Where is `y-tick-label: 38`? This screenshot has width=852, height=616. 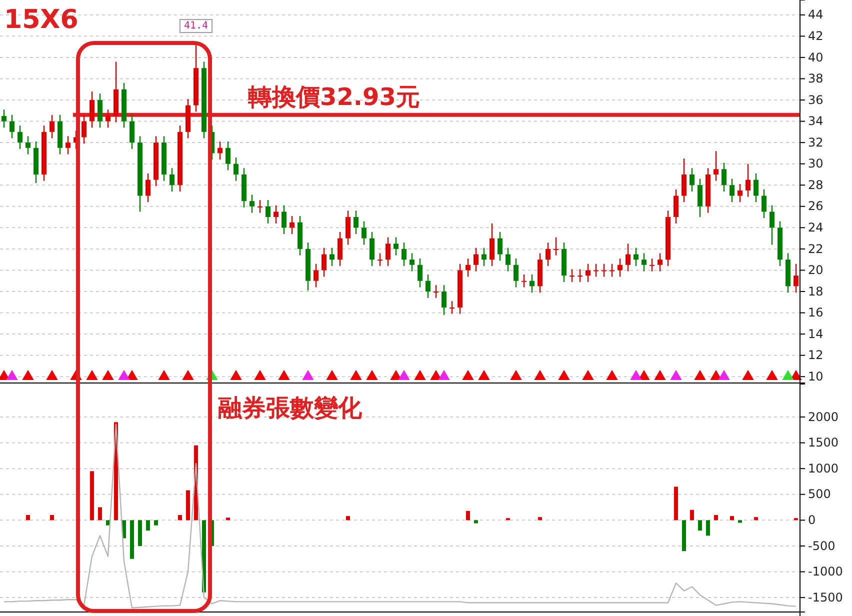 y-tick-label: 38 is located at coordinates (816, 79).